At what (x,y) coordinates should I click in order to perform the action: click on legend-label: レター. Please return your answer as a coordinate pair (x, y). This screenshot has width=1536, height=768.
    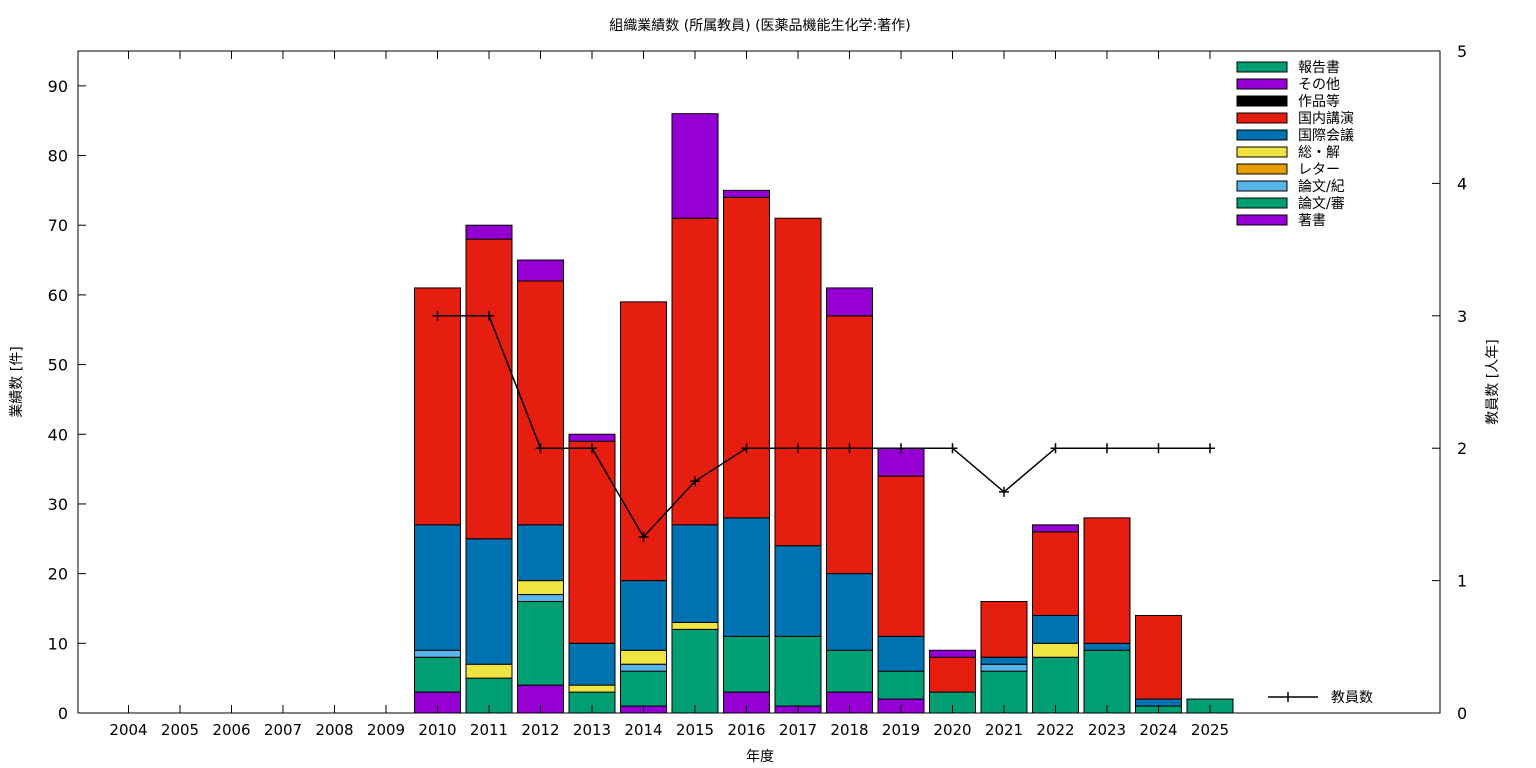
    Looking at the image, I should click on (1319, 170).